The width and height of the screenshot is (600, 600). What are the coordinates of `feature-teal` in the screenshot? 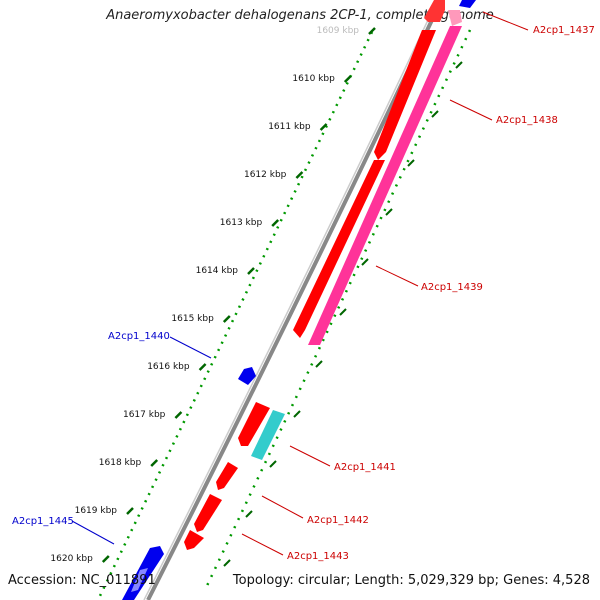 It's located at (268, 435).